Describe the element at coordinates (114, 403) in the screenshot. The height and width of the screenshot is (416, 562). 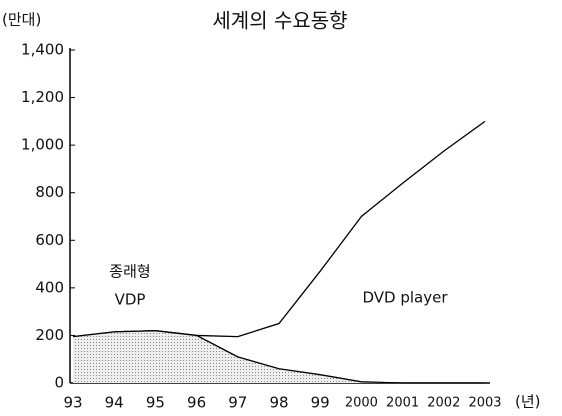
I see `x-tick-label: 94` at that location.